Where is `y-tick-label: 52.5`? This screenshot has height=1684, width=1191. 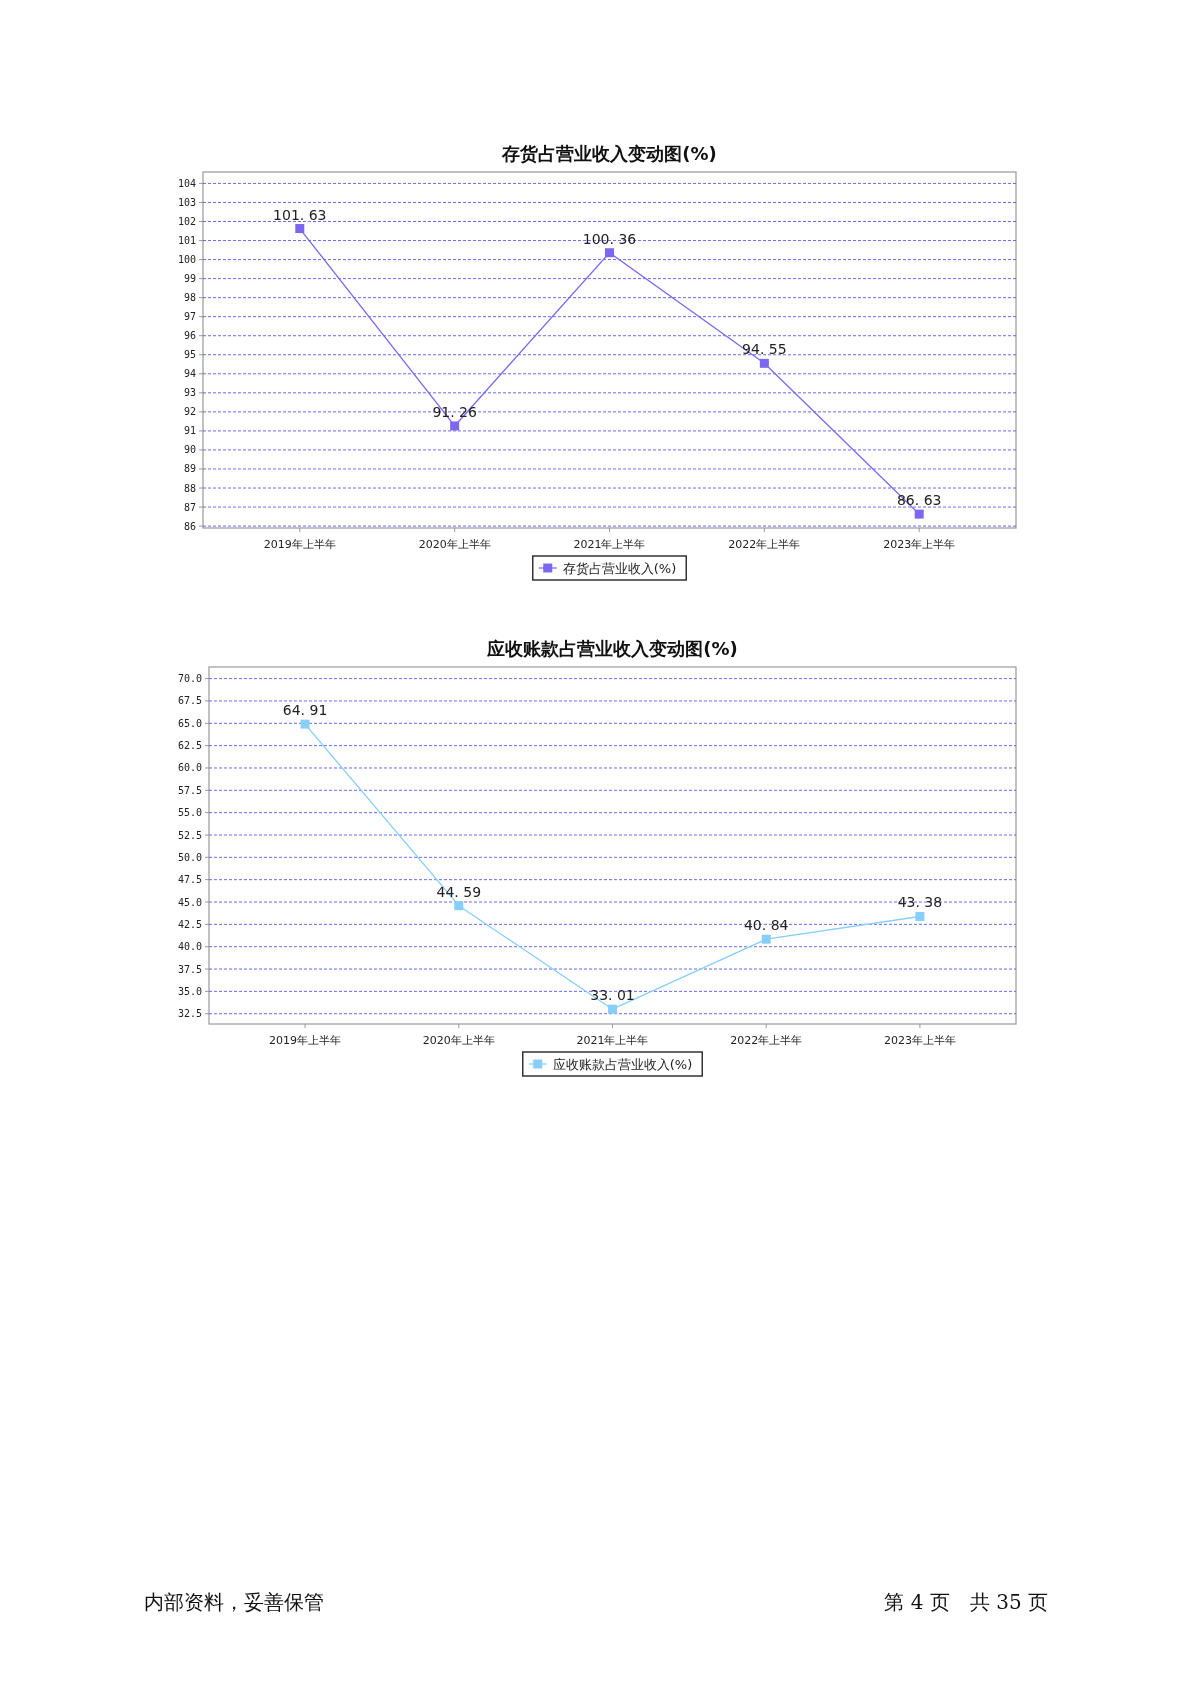 y-tick-label: 52.5 is located at coordinates (189, 835).